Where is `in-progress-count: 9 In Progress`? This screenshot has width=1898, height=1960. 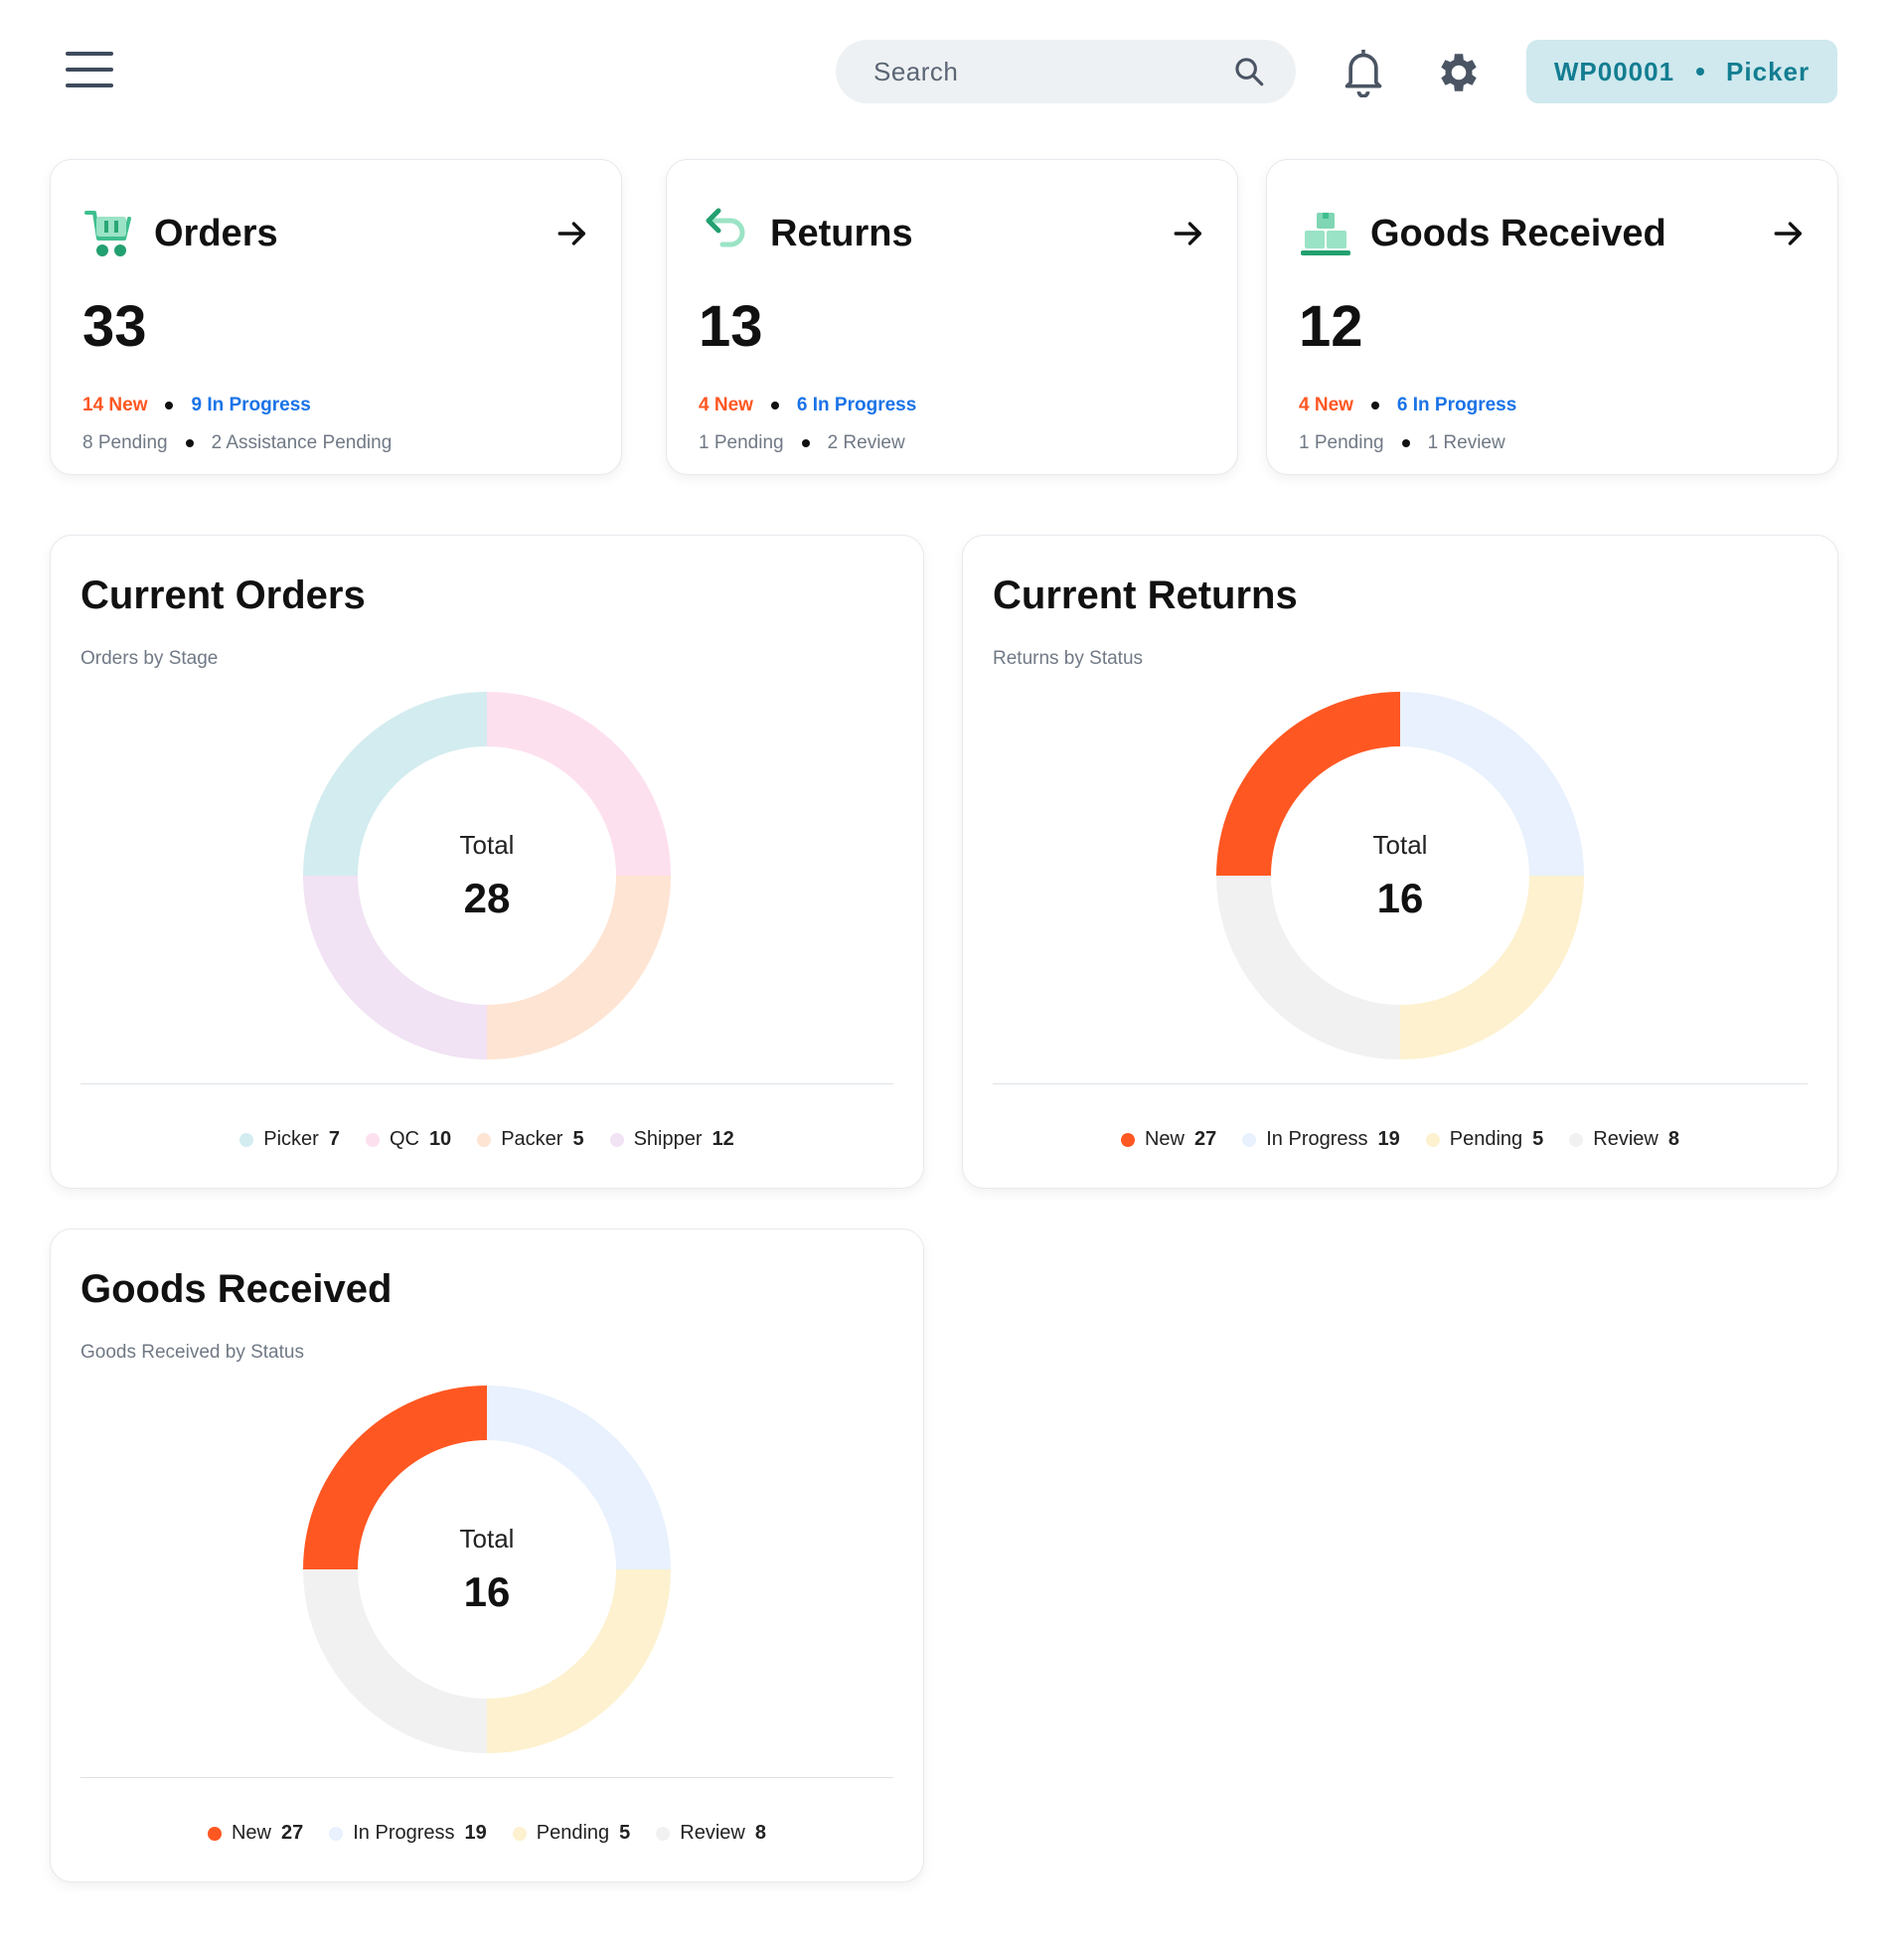 in-progress-count: 9 In Progress is located at coordinates (251, 405).